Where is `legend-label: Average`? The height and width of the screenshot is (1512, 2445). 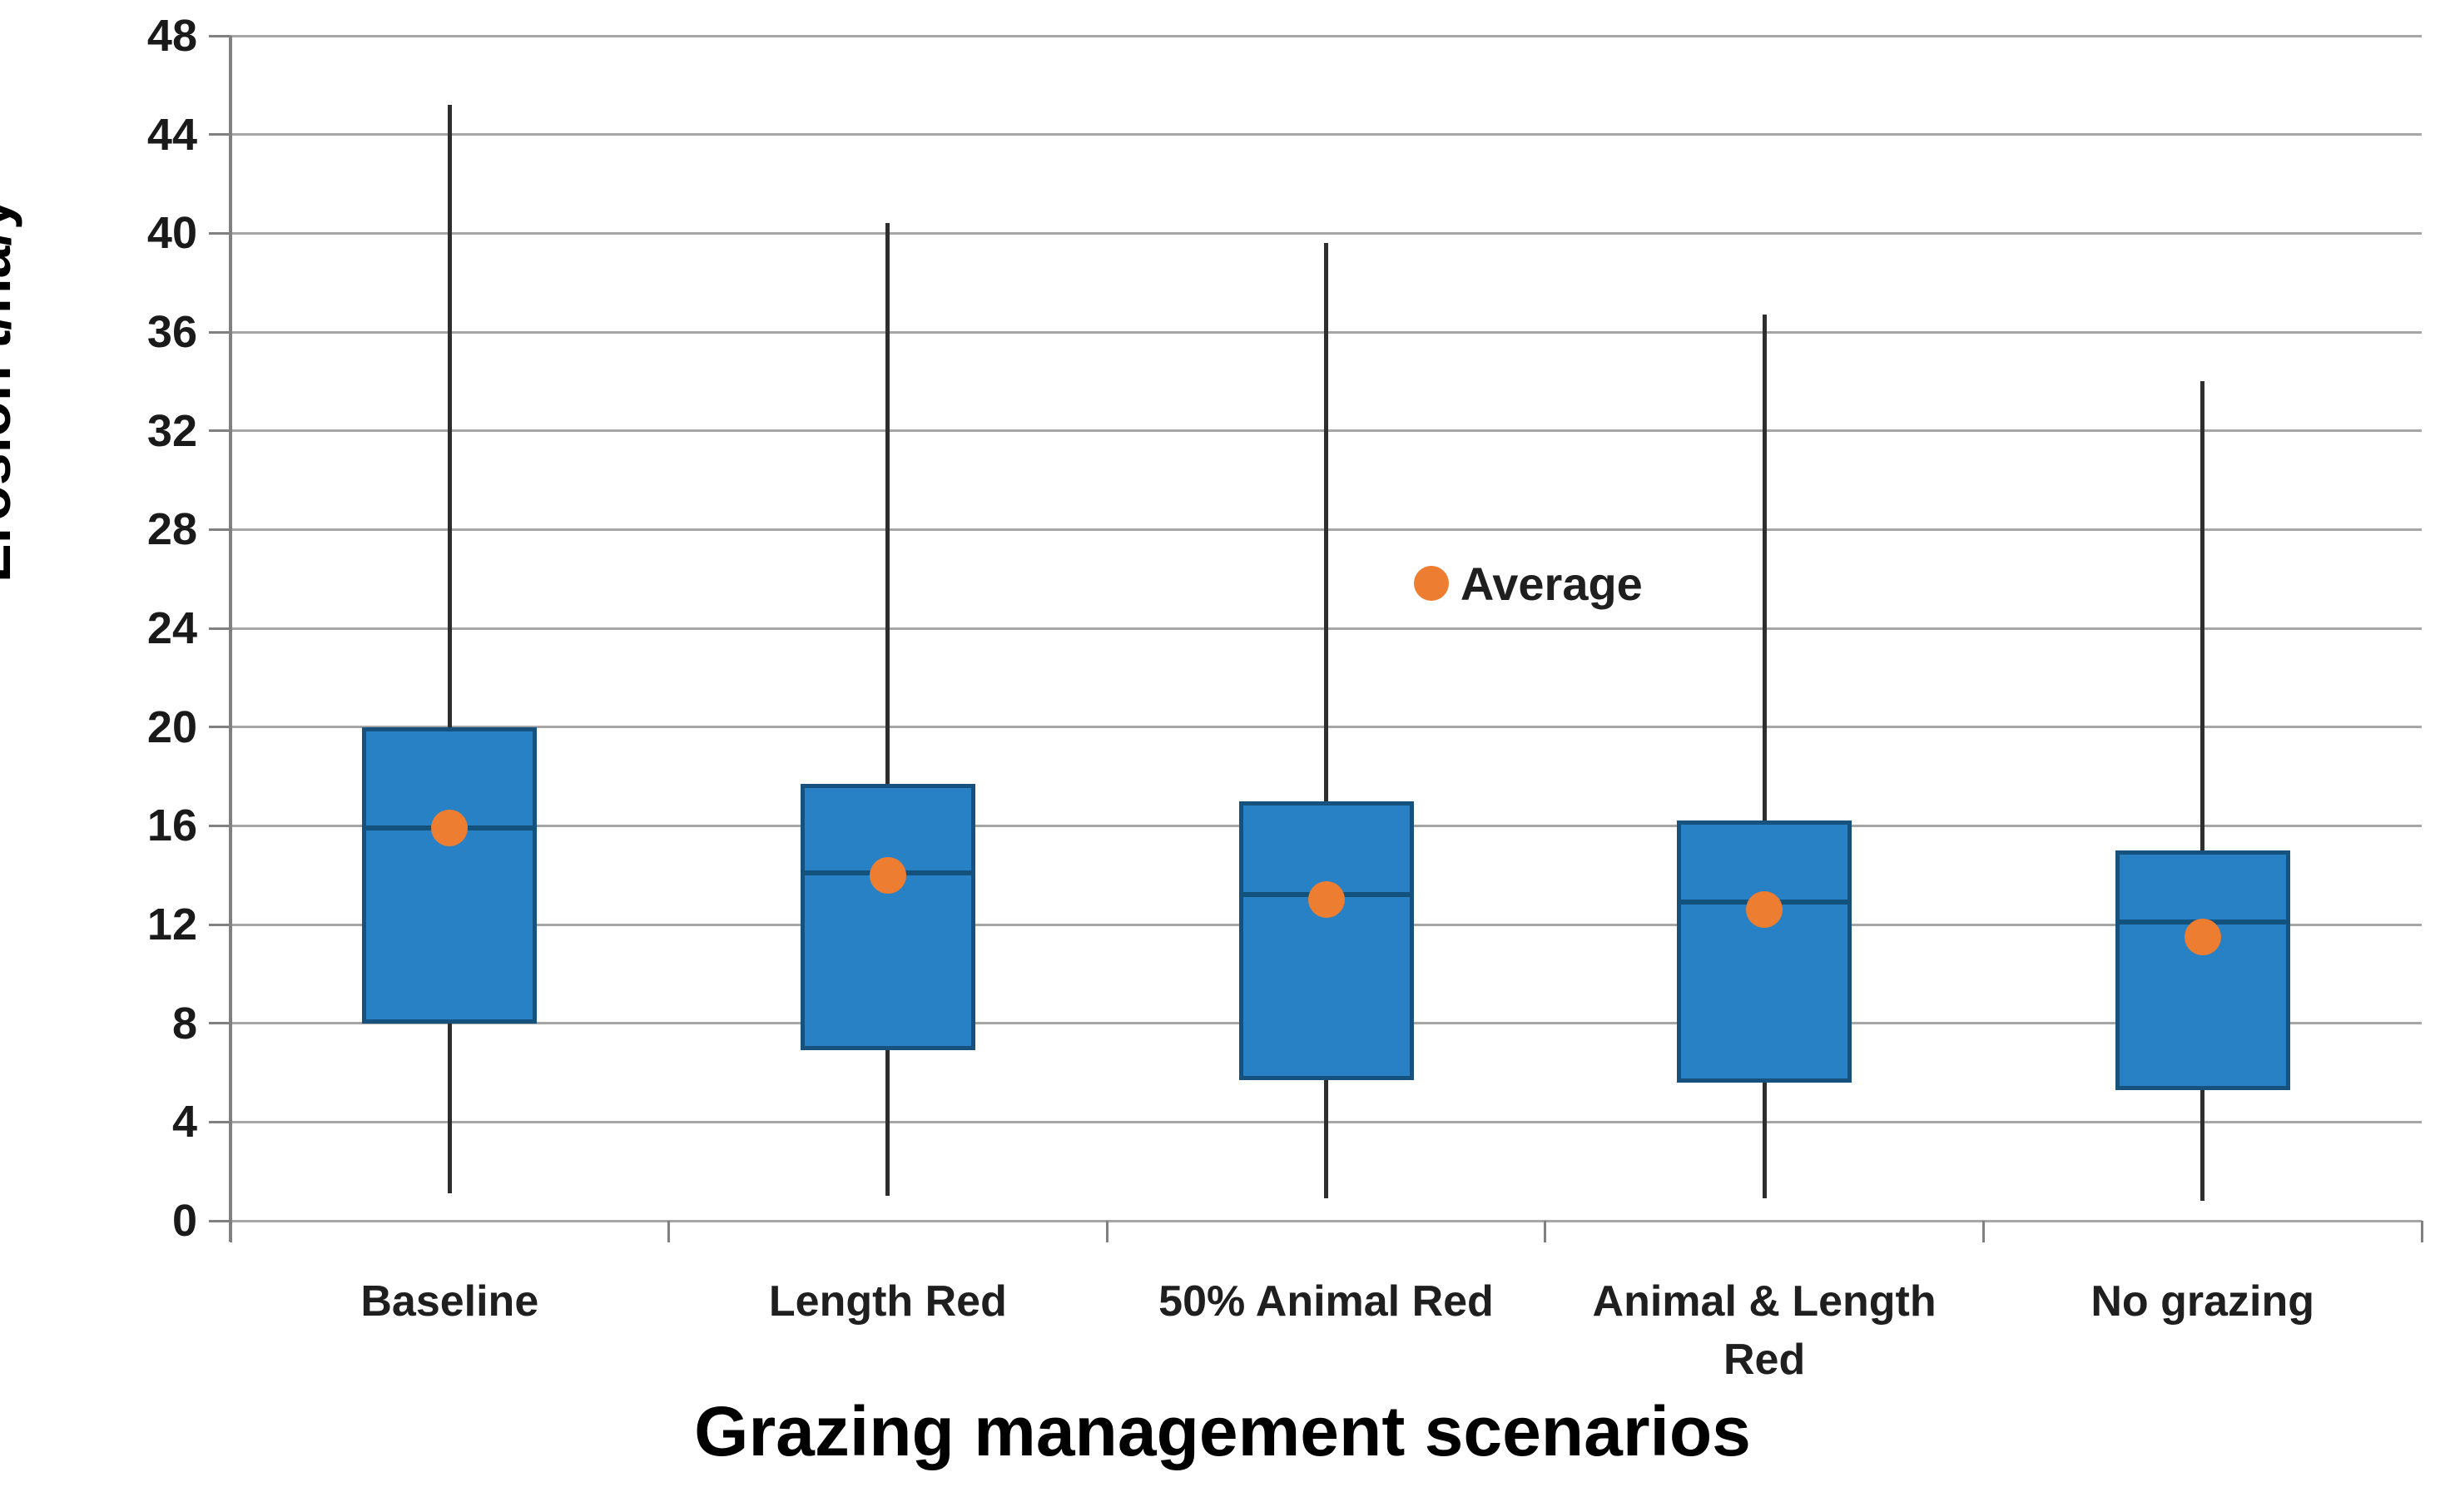 legend-label: Average is located at coordinates (1552, 583).